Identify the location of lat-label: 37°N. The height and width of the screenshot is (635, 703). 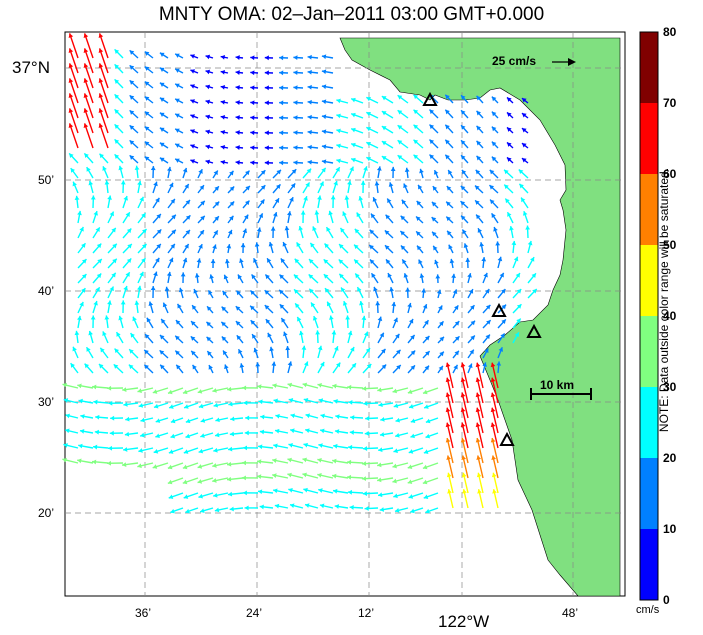
(31, 67).